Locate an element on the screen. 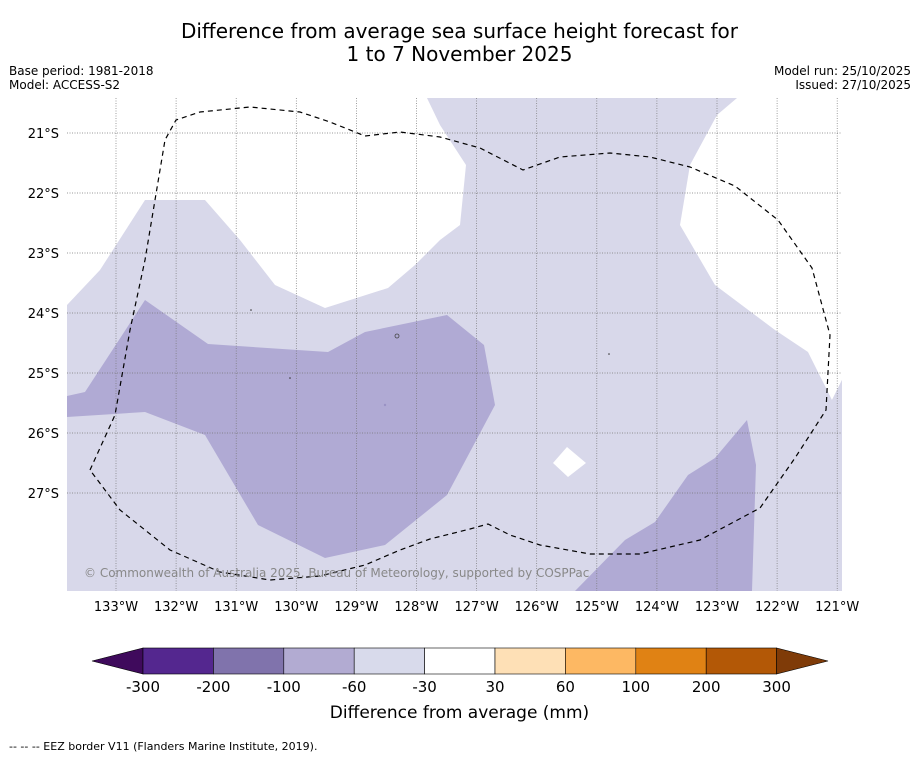 This screenshot has width=919, height=758. colorbar-tick-label: -100 is located at coordinates (284, 687).